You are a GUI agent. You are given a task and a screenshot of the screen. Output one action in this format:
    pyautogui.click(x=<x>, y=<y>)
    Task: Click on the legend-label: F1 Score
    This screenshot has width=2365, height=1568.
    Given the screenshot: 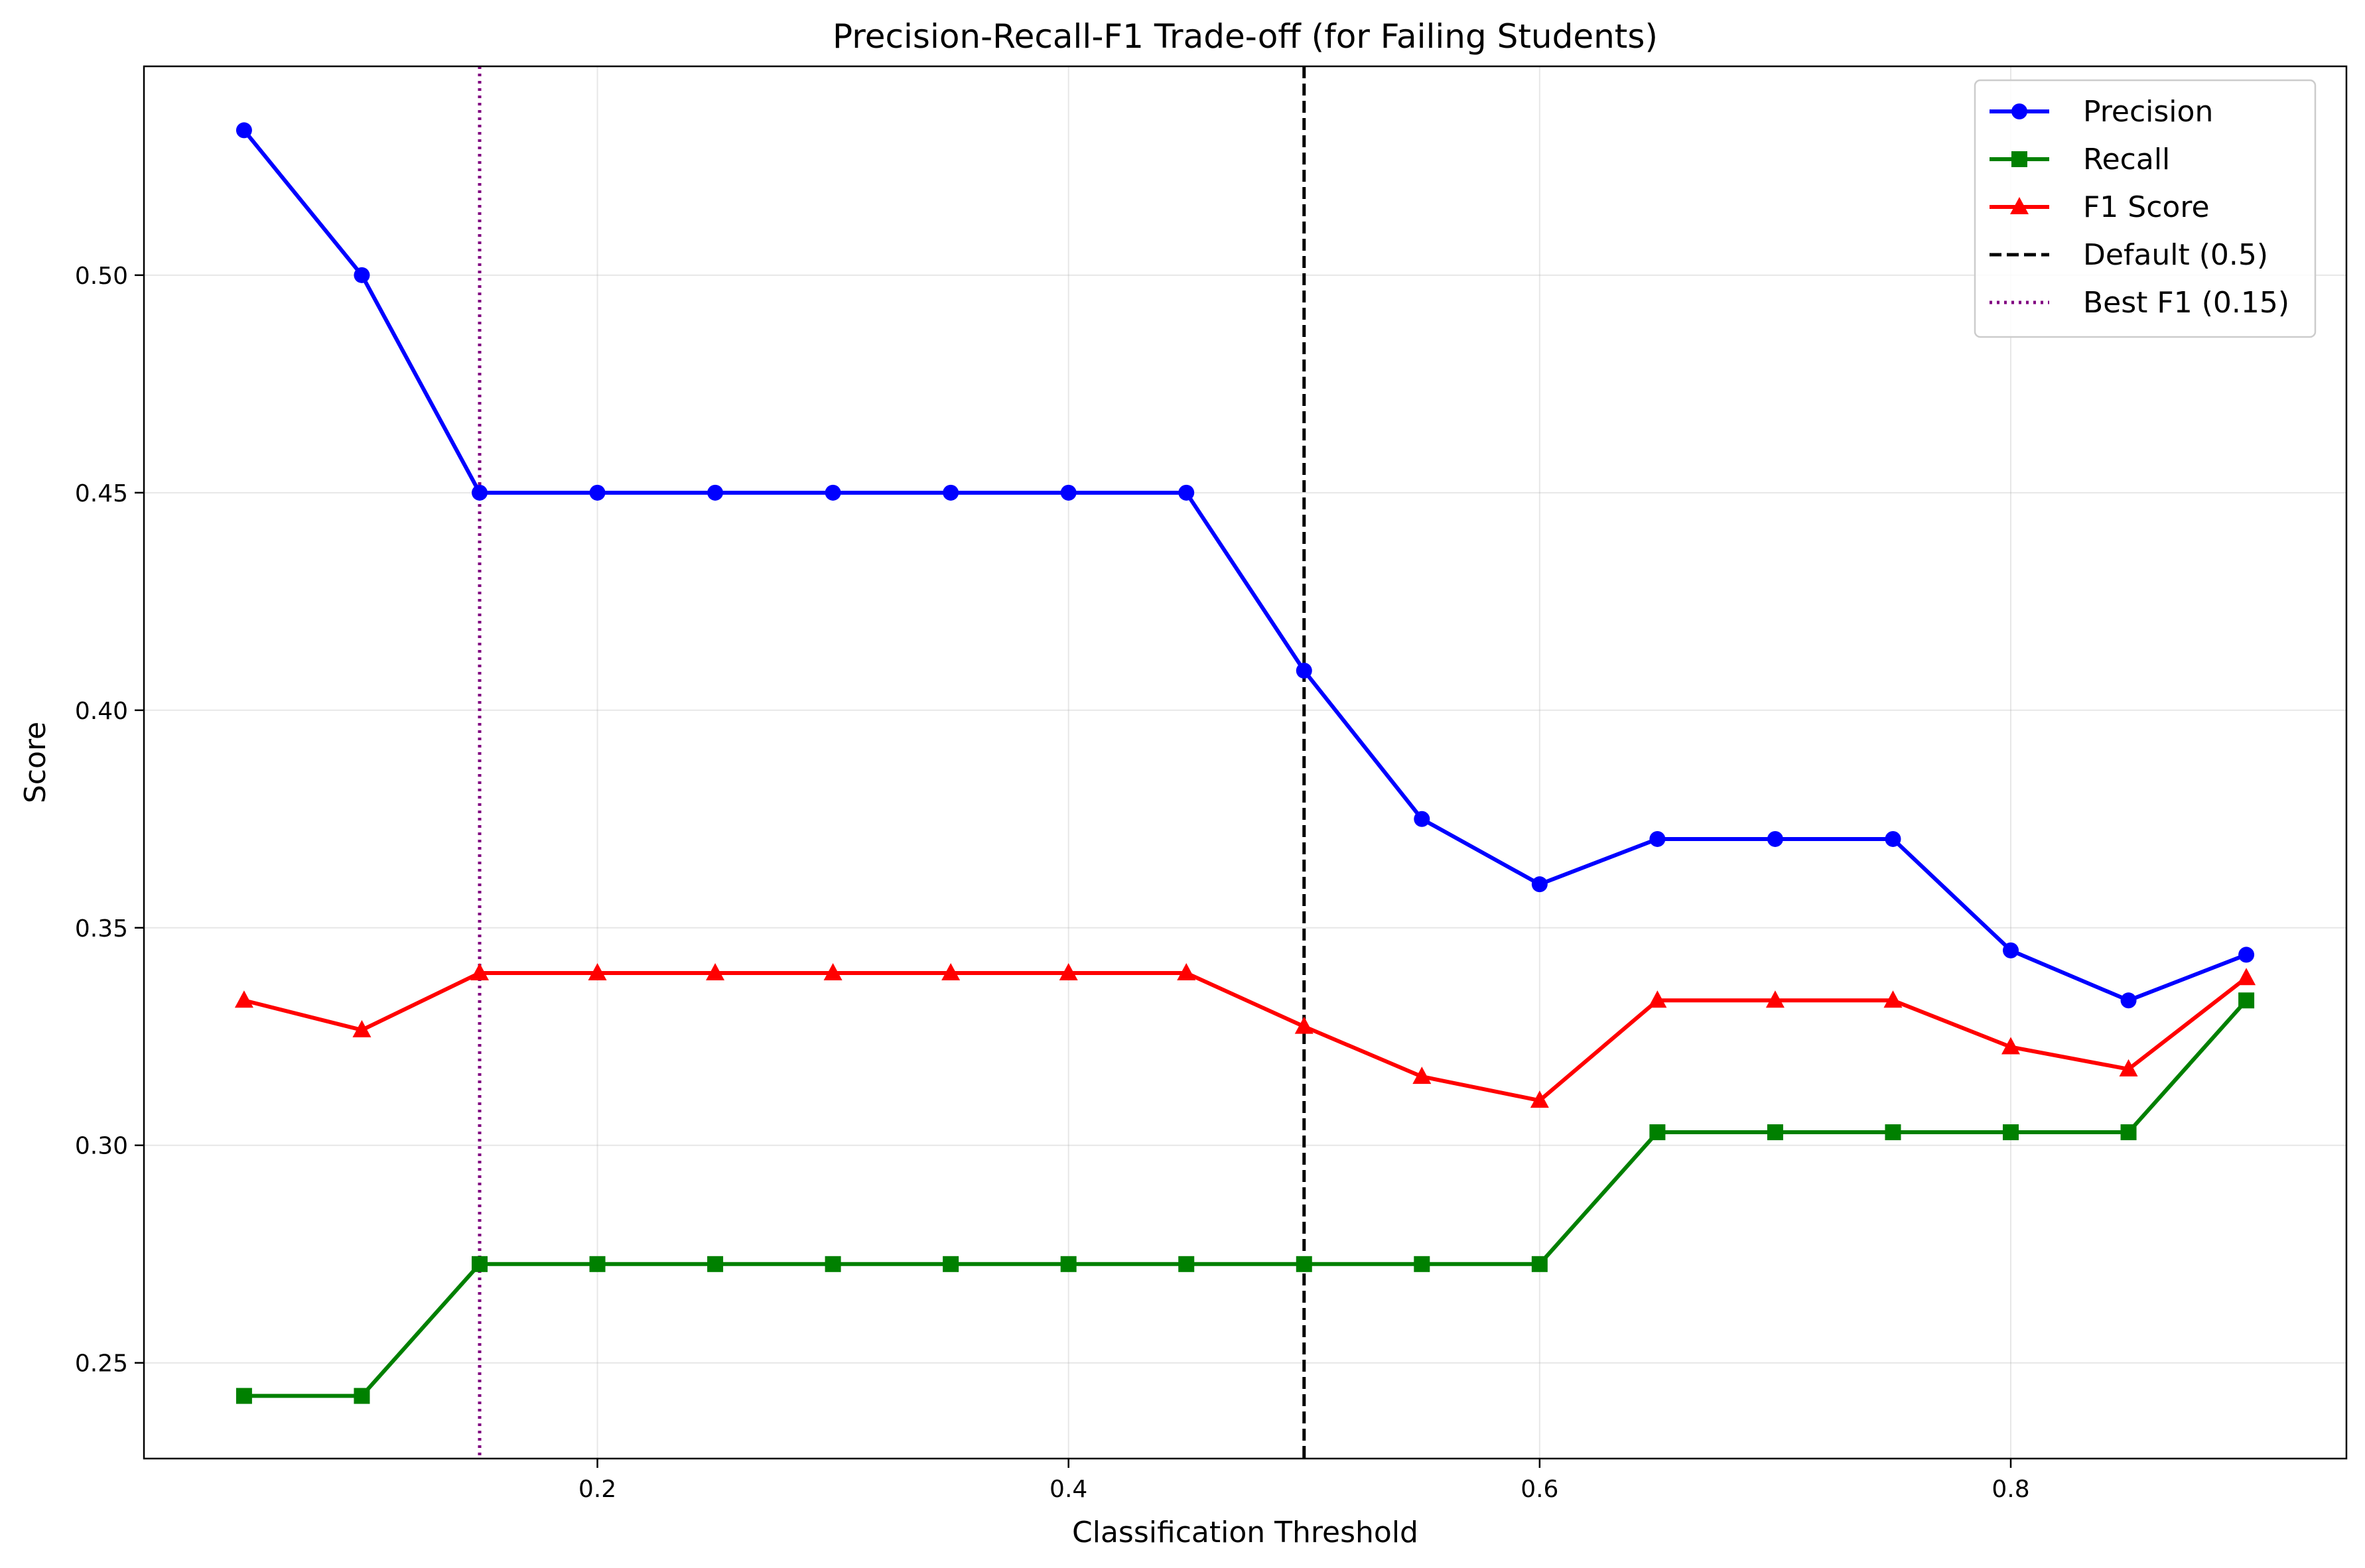 What is the action you would take?
    pyautogui.click(x=2146, y=207)
    